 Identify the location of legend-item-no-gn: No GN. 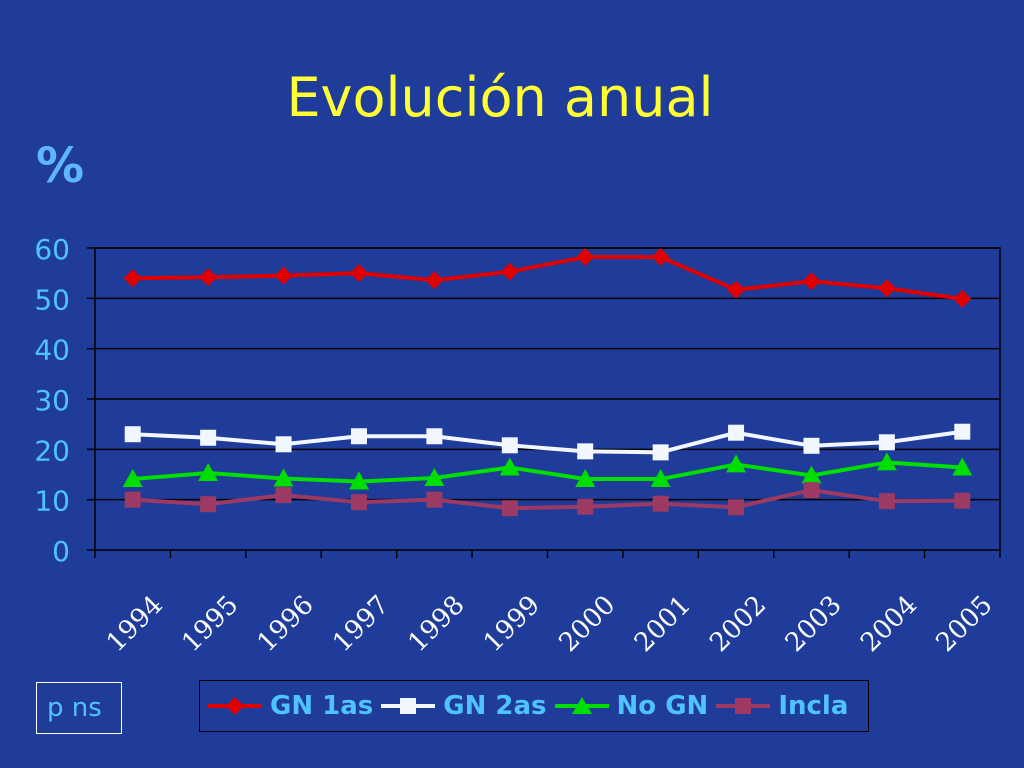
(631, 706).